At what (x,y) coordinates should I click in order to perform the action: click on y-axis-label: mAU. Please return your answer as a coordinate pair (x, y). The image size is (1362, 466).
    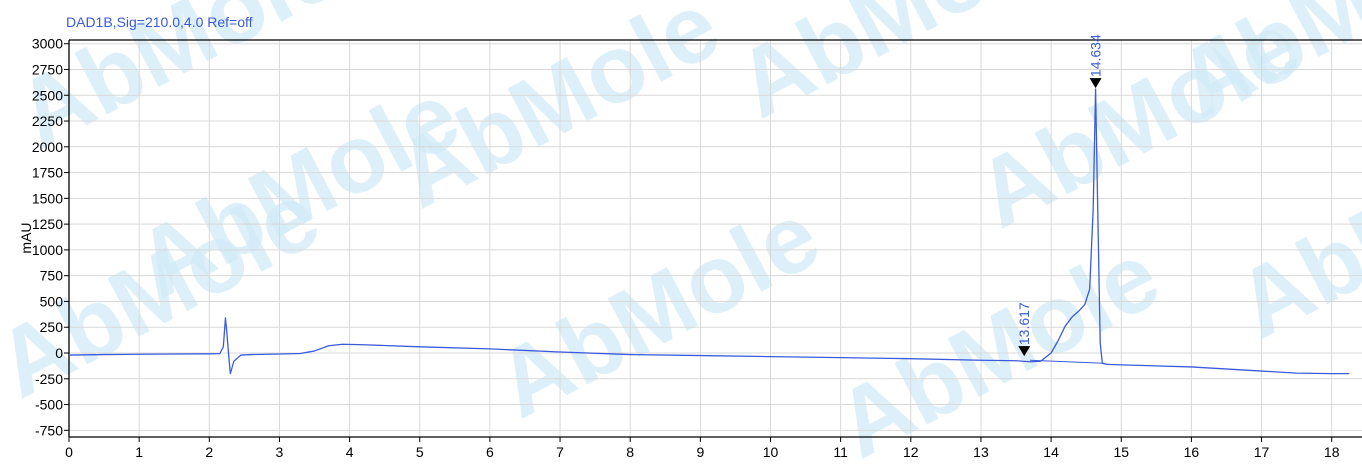
    Looking at the image, I should click on (26, 237).